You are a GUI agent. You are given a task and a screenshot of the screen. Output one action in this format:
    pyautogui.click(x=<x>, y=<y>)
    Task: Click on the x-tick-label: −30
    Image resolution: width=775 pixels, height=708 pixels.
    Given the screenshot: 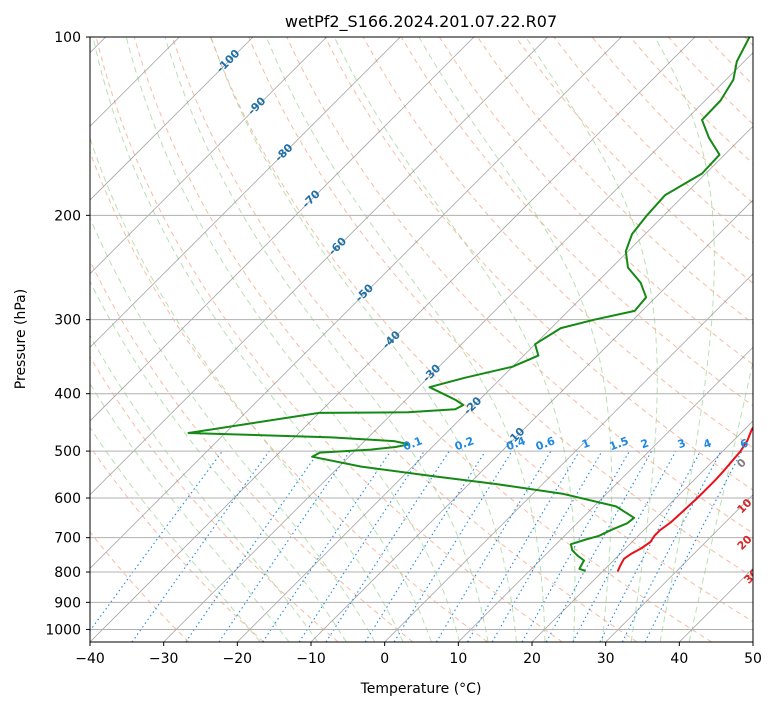 What is the action you would take?
    pyautogui.click(x=164, y=659)
    